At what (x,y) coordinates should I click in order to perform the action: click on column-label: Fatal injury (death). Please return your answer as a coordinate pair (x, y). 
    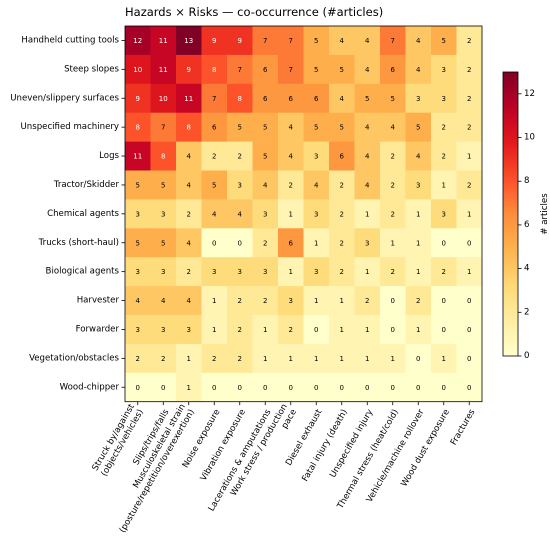
    Looking at the image, I should click on (325, 446).